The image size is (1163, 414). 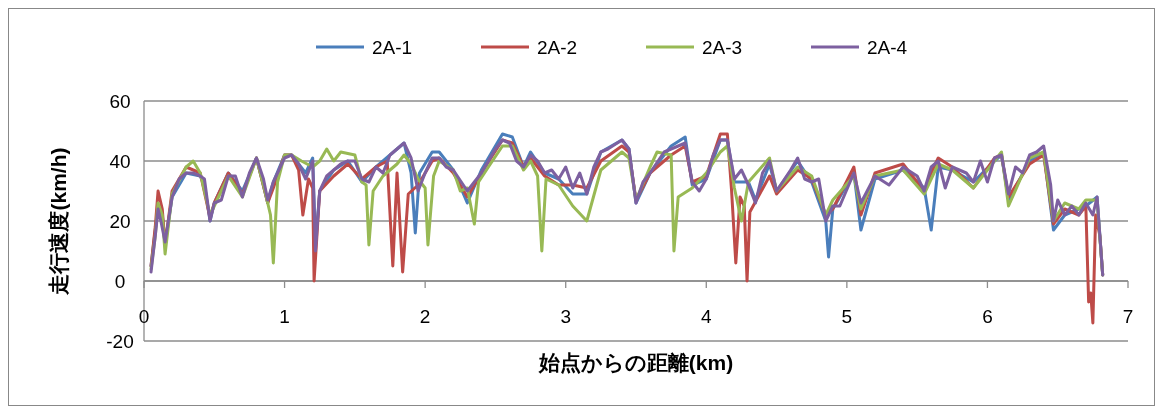 I want to click on x-tick-label: 3, so click(x=565, y=316).